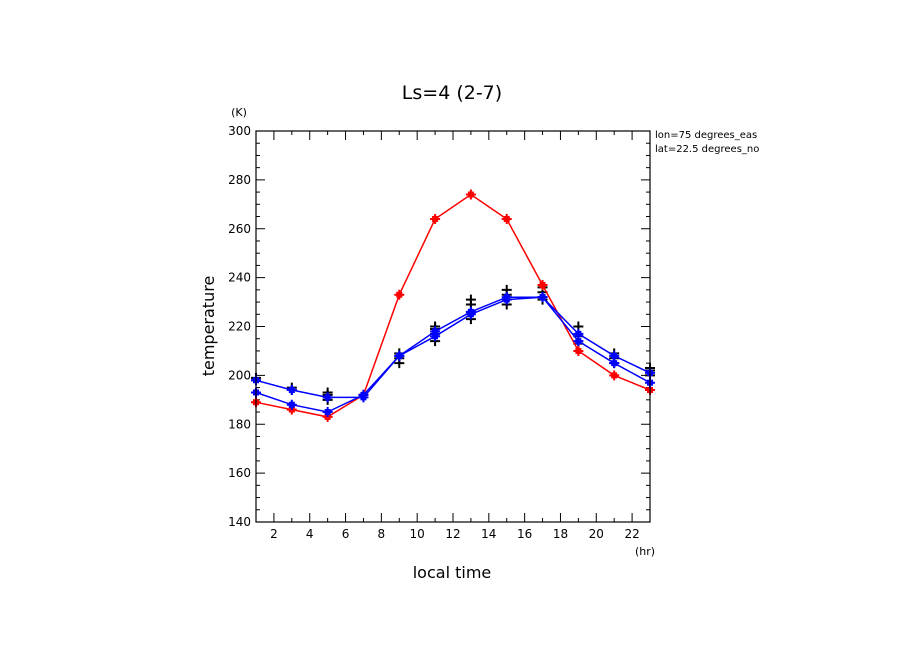 This screenshot has width=904, height=654. What do you see at coordinates (524, 534) in the screenshot?
I see `x-tick-label: 16` at bounding box center [524, 534].